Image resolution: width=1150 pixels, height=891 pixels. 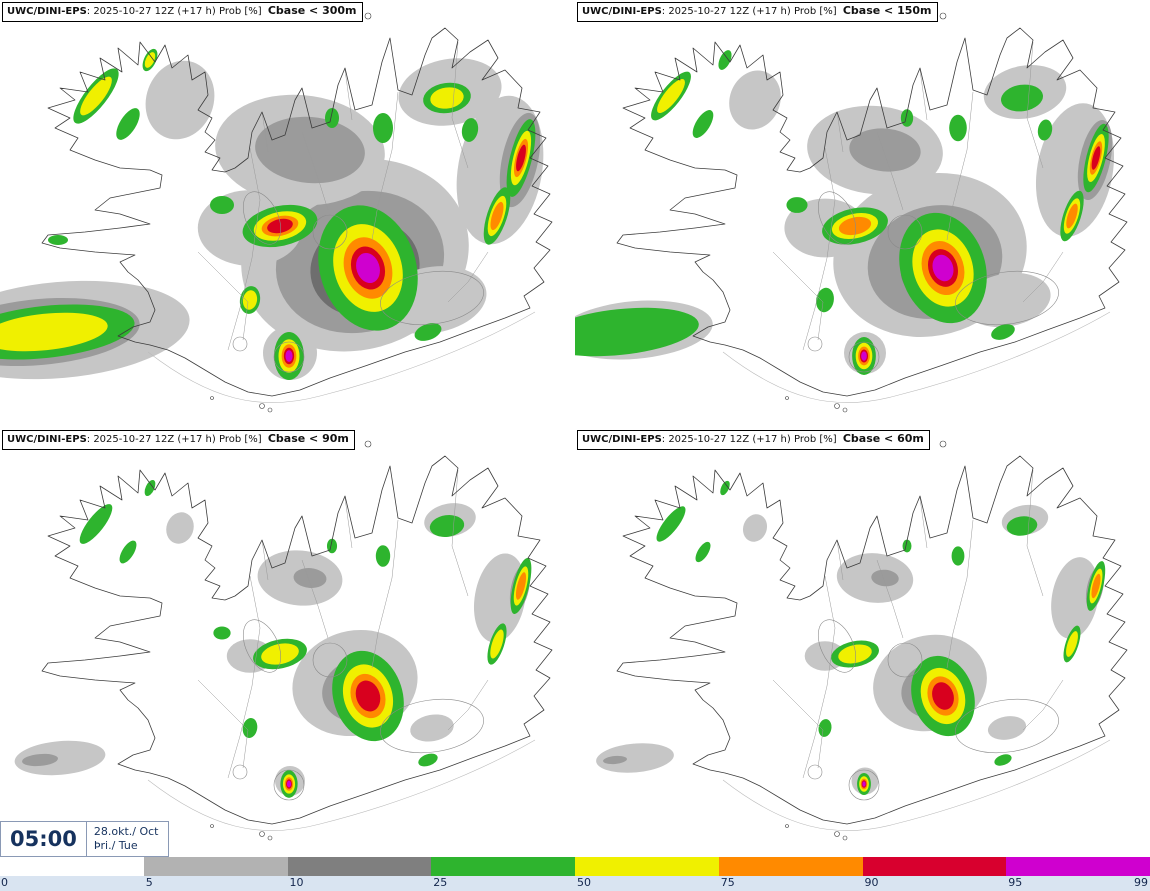 I want to click on clock-day: Þri./ Tue, so click(x=115, y=845).